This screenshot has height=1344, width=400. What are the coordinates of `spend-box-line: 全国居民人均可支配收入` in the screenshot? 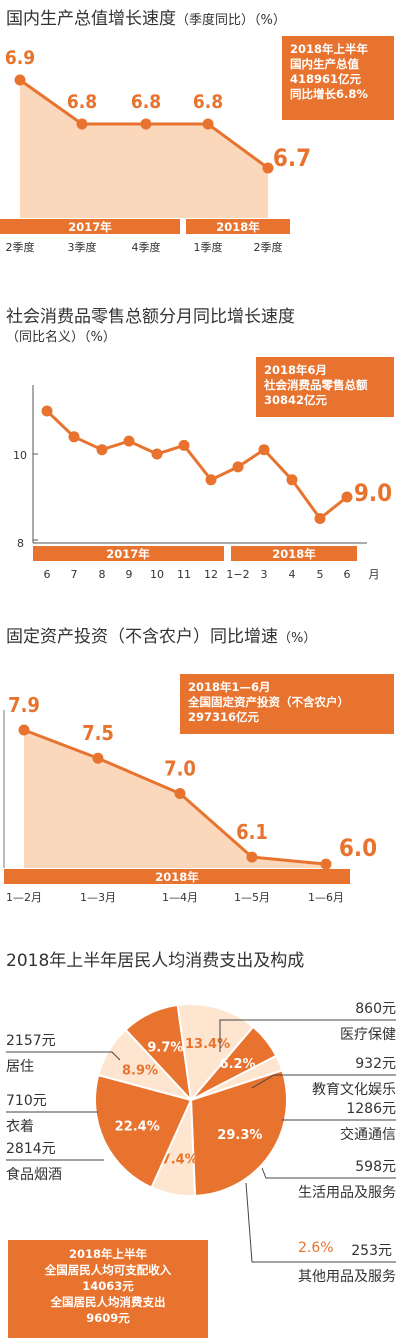 It's located at (108, 1270).